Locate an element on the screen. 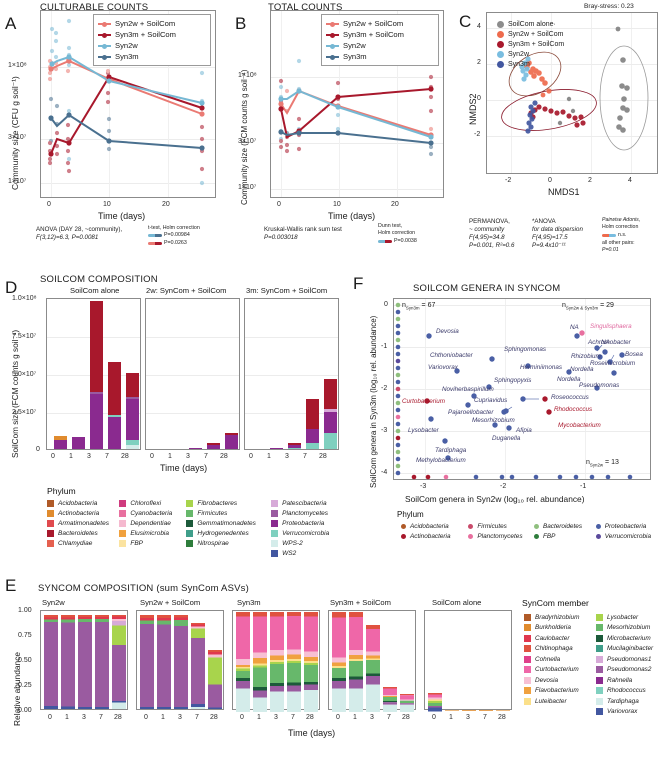  legend-item: Nitrospirae is located at coordinates (226, 543).